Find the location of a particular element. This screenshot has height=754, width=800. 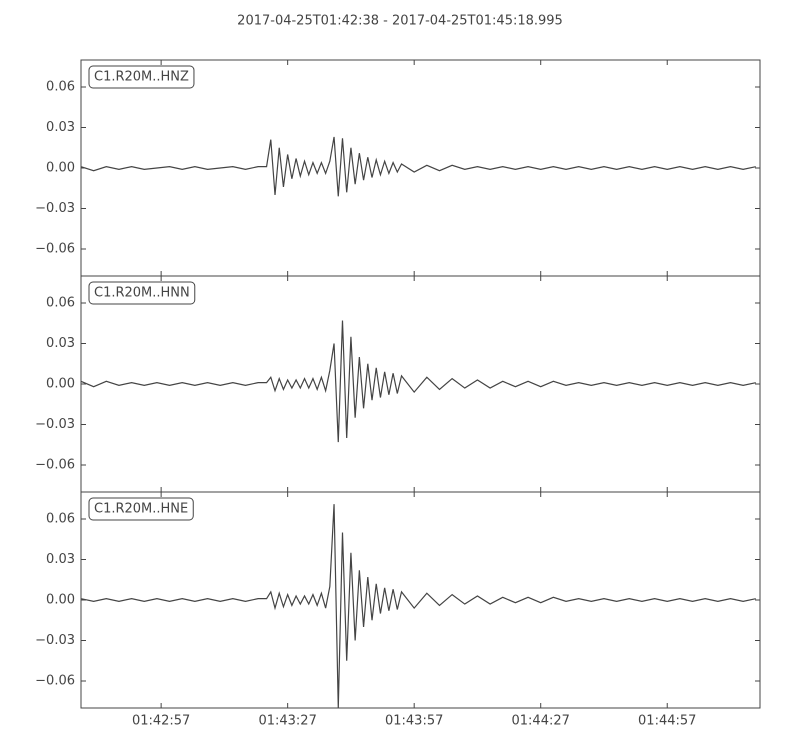

x-tick-label: 01:44:27 is located at coordinates (541, 721).